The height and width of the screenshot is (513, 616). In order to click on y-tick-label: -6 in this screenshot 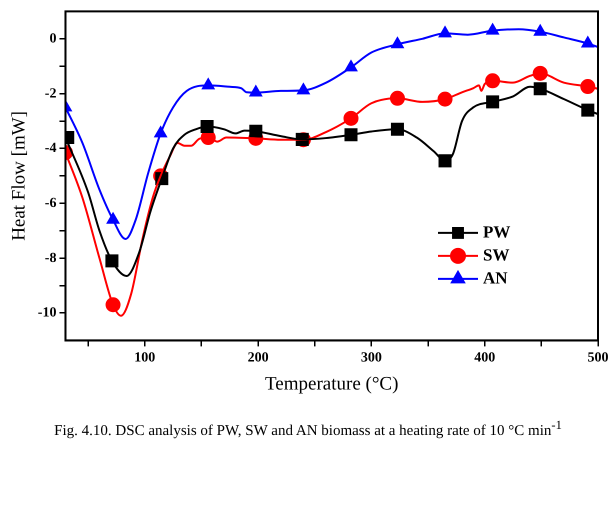, I will do `click(50, 203)`.